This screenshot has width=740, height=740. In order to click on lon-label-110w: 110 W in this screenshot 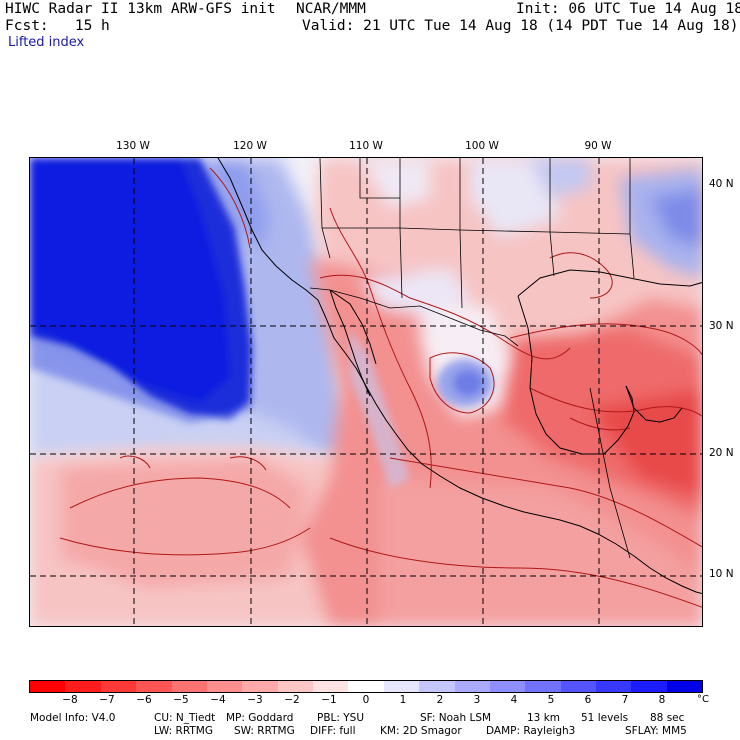, I will do `click(366, 146)`.